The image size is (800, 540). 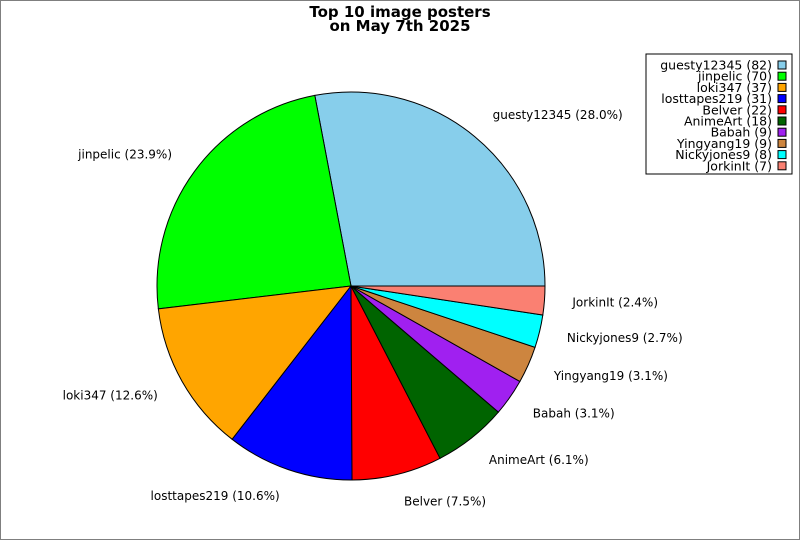 I want to click on slice-label-animeart: AnimeArt (6.1%), so click(x=539, y=460).